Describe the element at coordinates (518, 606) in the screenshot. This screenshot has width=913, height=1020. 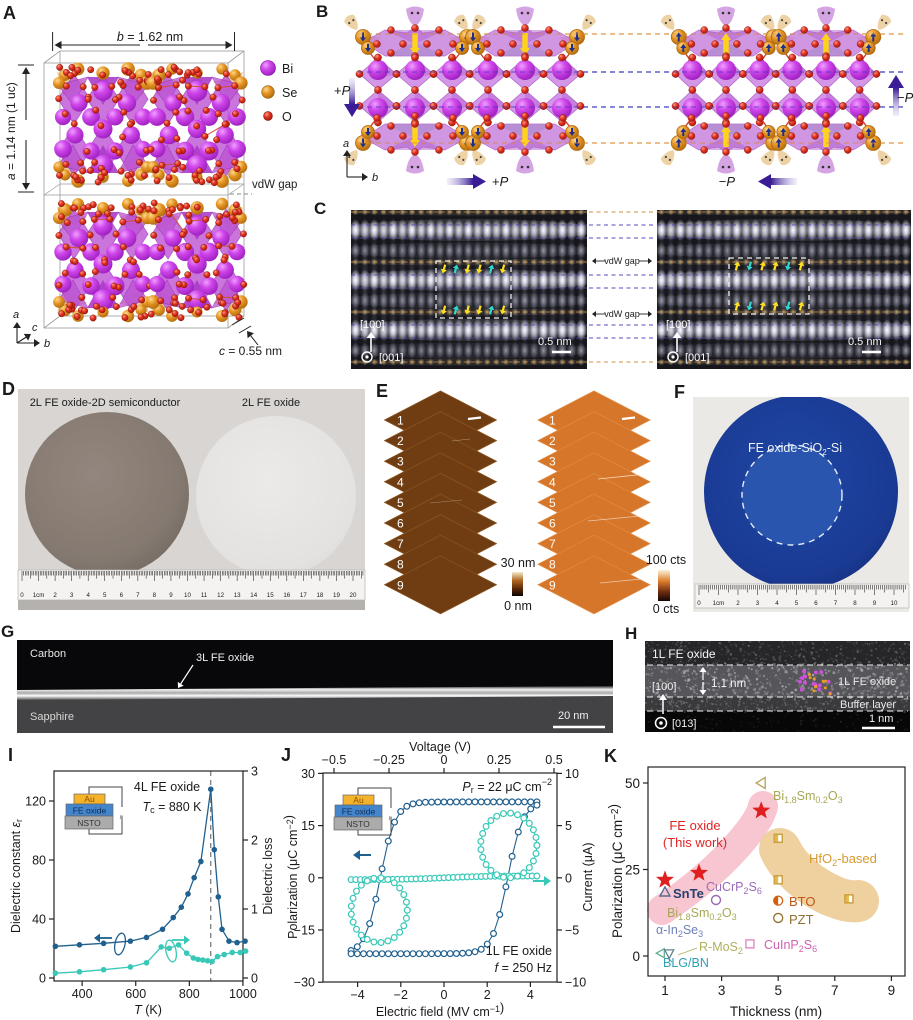
I see `svg-text: 0 nm` at that location.